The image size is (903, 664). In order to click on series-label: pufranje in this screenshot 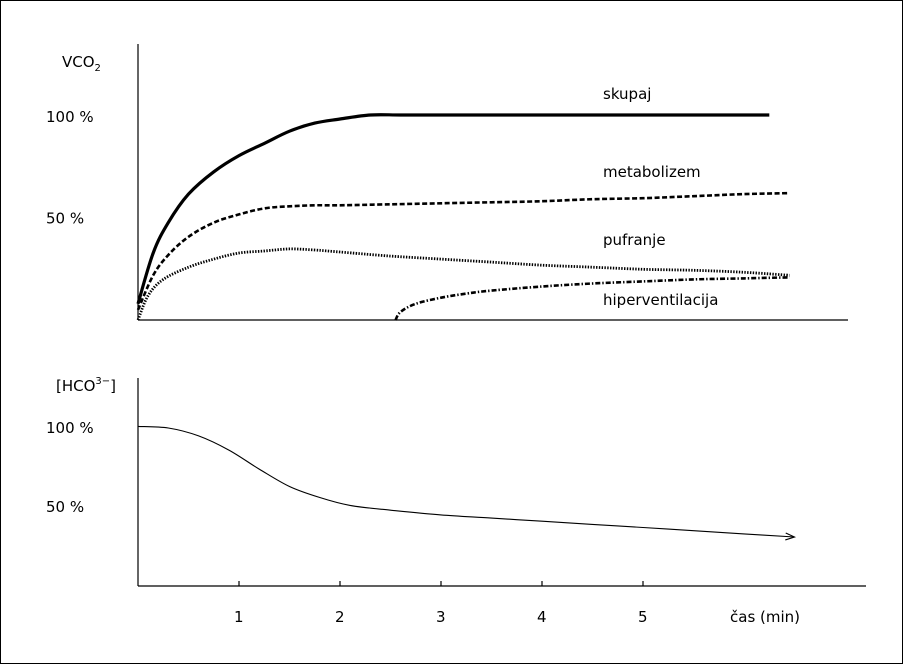, I will do `click(634, 240)`.